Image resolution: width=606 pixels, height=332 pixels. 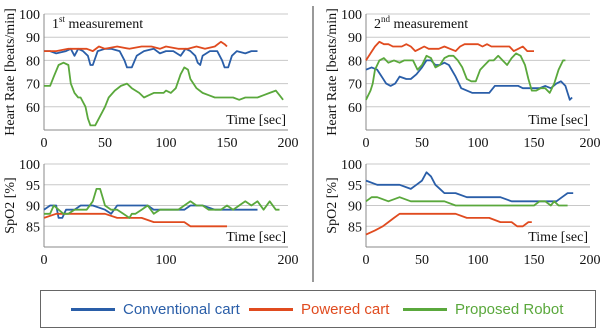 I want to click on panel-title-superscript: st, so click(x=62, y=19).